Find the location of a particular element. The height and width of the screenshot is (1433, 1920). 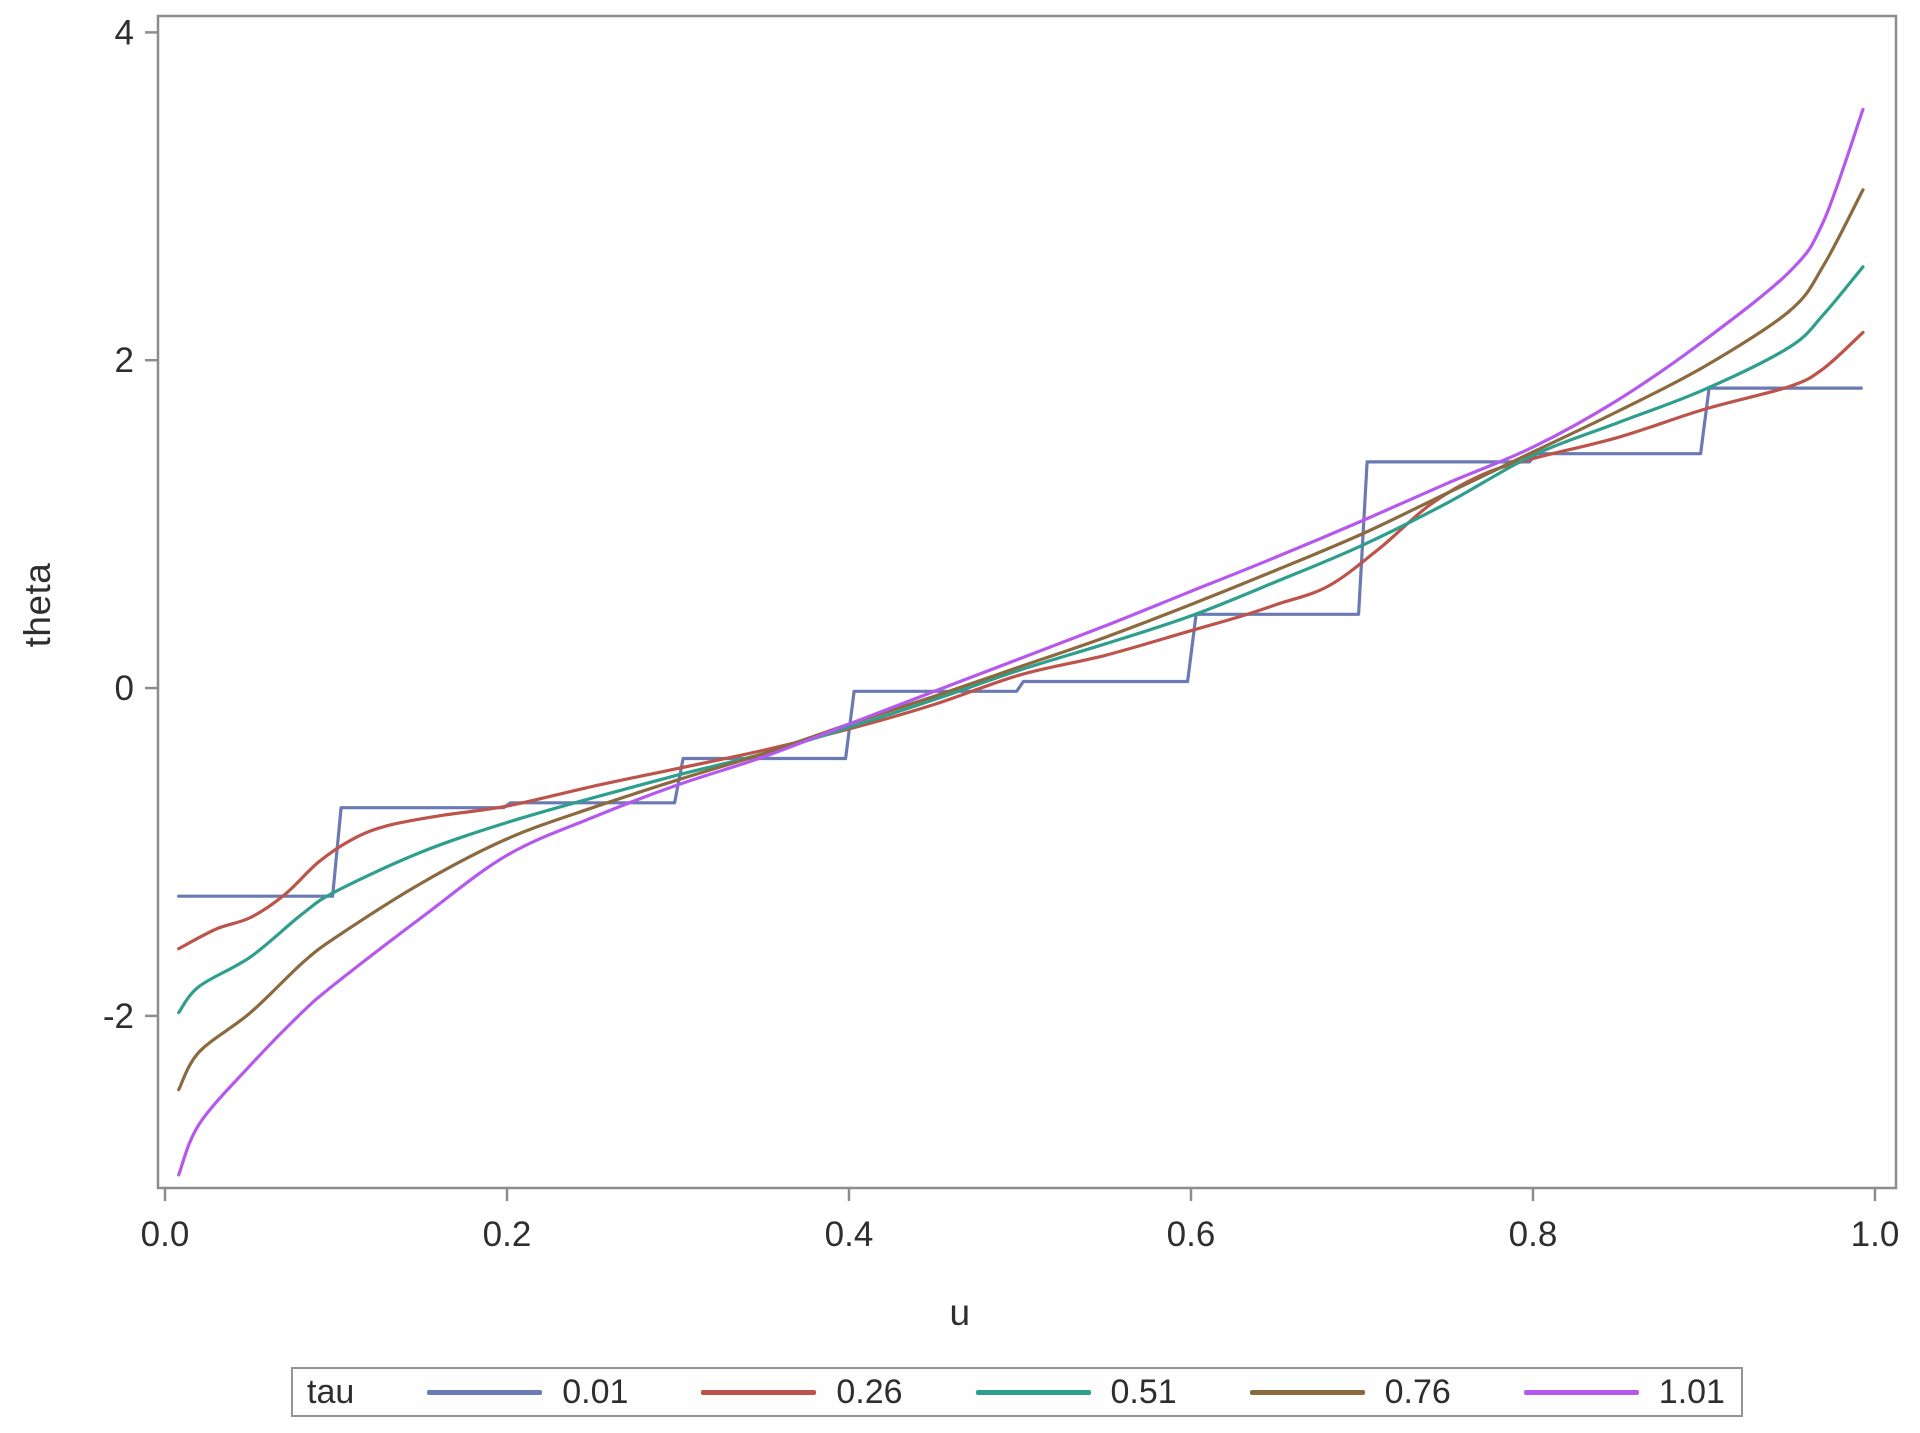

y-axis-label: theta is located at coordinates (37, 605).